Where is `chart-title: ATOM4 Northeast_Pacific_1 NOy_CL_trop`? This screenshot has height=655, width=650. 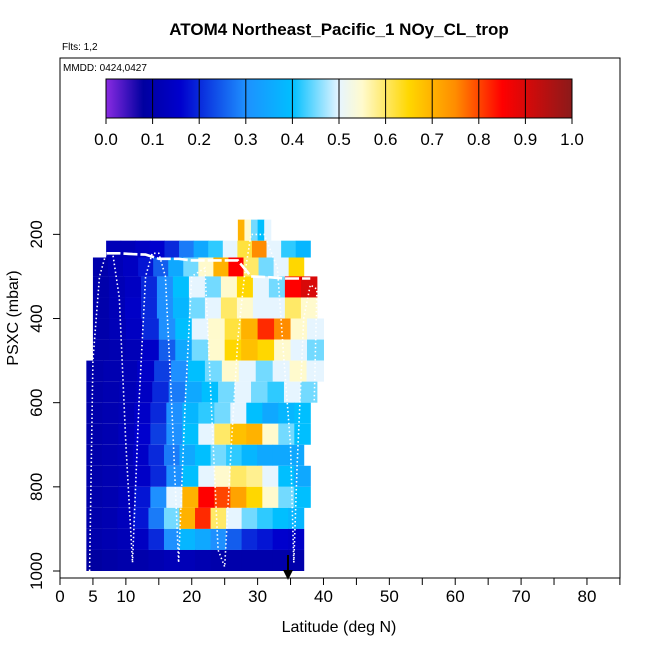
chart-title: ATOM4 Northeast_Pacific_1 NOy_CL_trop is located at coordinates (338, 29).